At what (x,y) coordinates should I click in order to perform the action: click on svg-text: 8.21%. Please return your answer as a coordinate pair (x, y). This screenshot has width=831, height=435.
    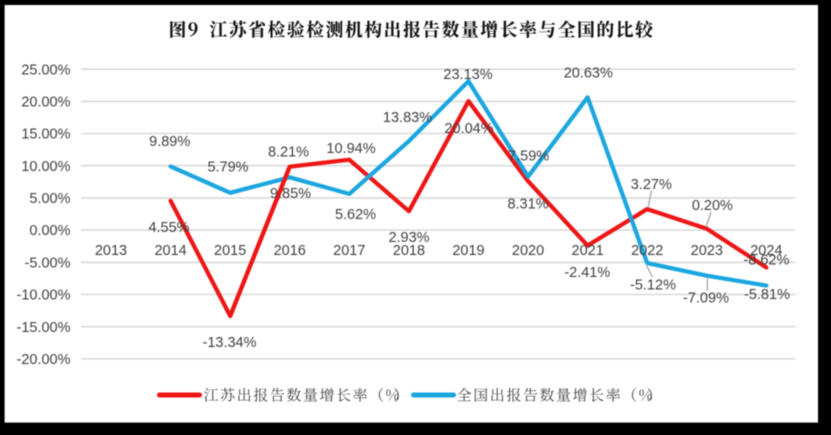
    Looking at the image, I should click on (288, 153).